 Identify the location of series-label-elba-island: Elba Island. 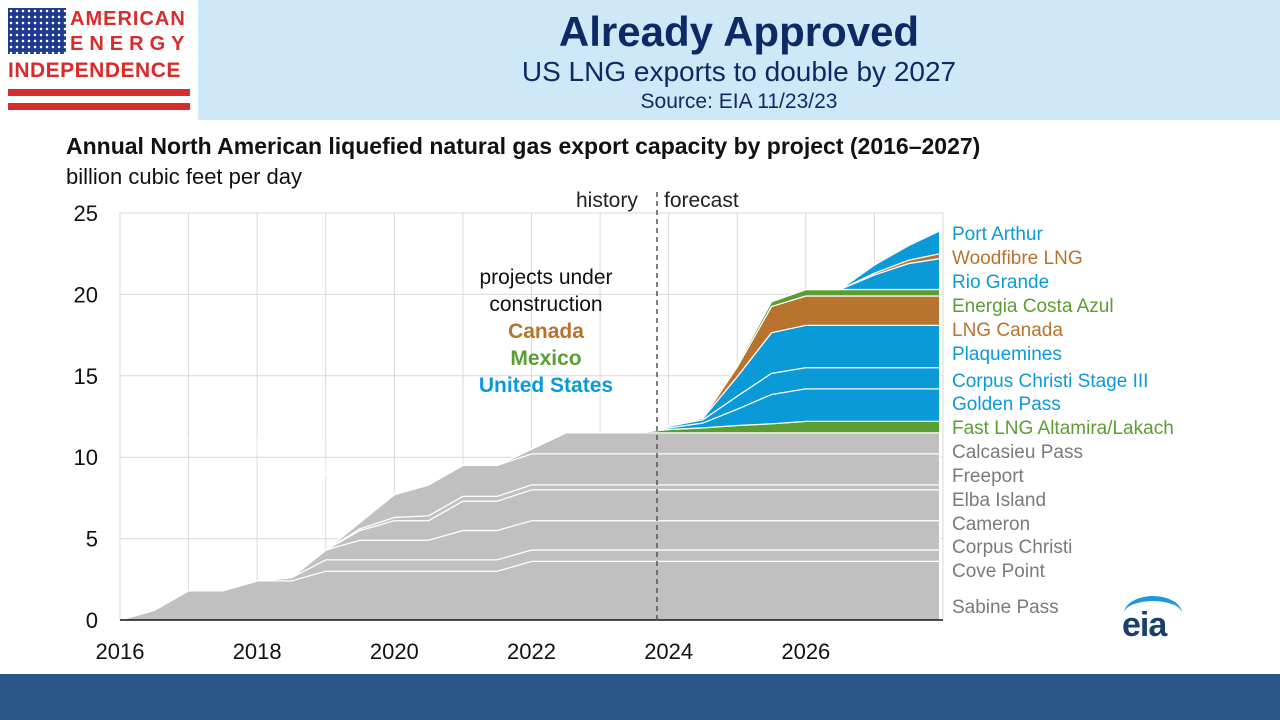
(999, 500).